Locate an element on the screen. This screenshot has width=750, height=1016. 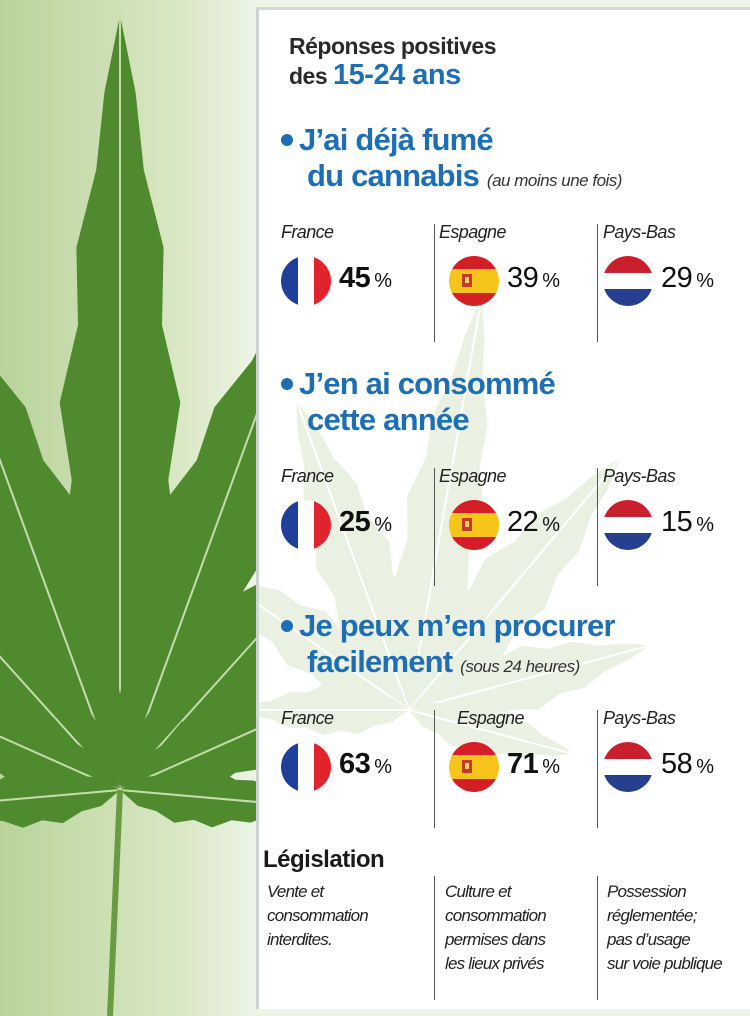
percentage-value: 45% is located at coordinates (365, 278).